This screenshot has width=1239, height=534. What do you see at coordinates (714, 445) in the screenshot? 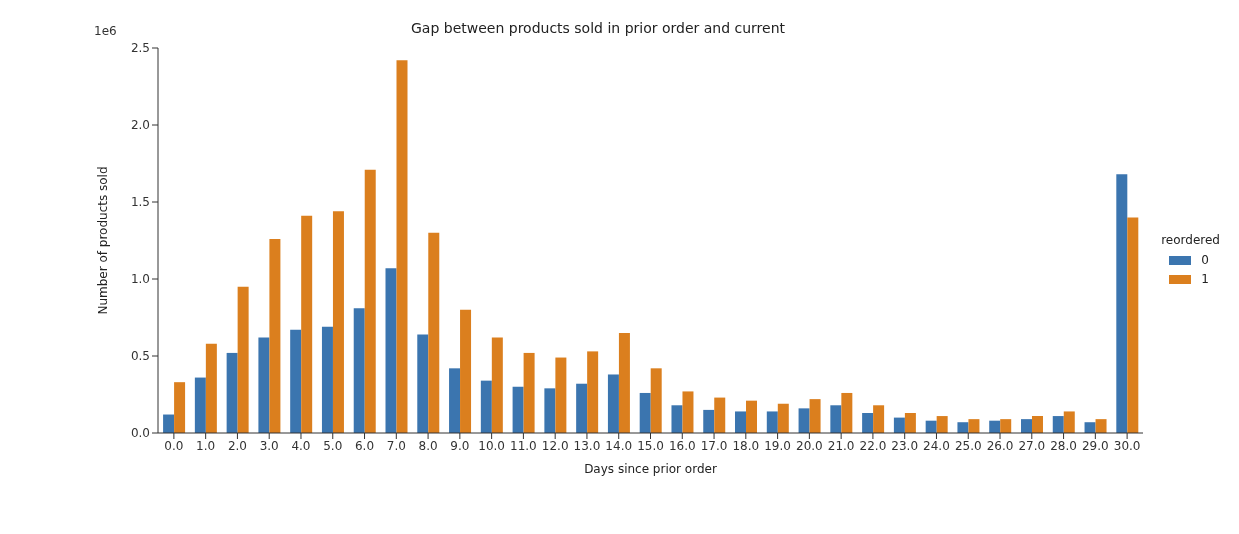
I see `x-tick-label: 17.0` at bounding box center [714, 445].